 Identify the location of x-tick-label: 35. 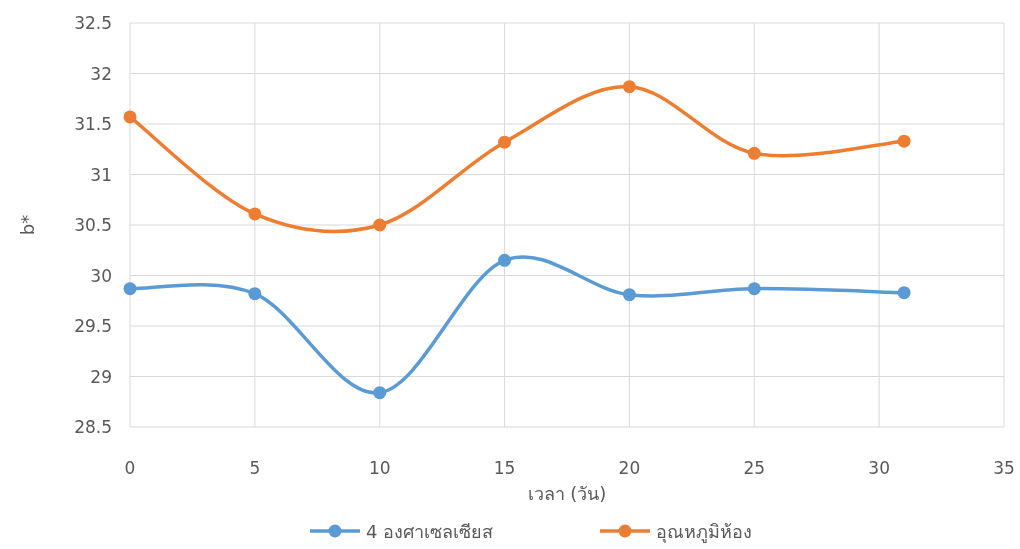
(1004, 468).